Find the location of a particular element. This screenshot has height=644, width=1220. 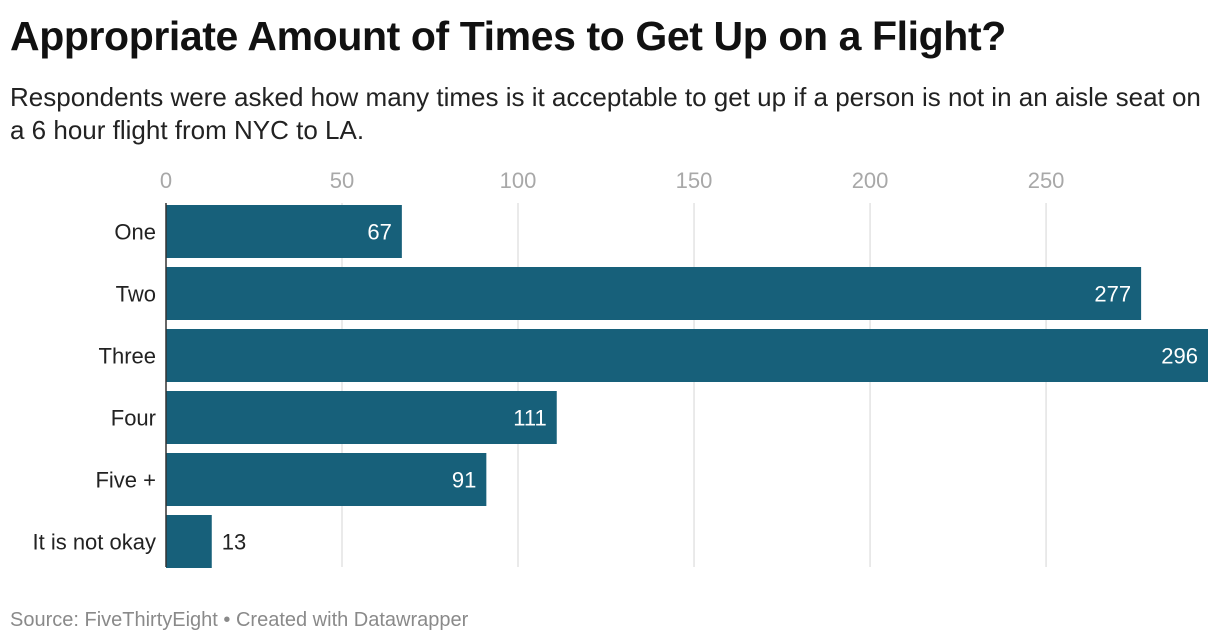

value-label: 296 is located at coordinates (1179, 356).